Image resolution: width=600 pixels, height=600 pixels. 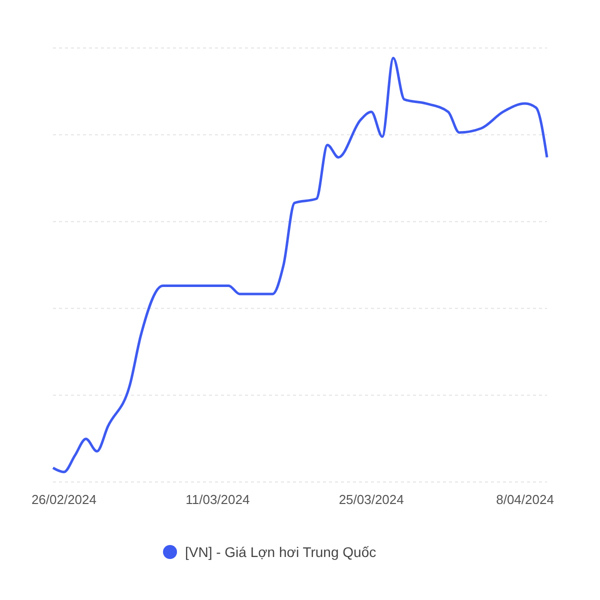 What do you see at coordinates (525, 499) in the screenshot?
I see `x-tick-label: 8/04/2024` at bounding box center [525, 499].